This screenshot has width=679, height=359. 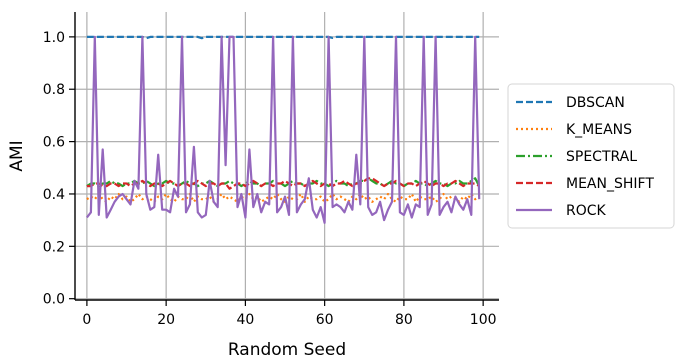 What do you see at coordinates (283, 183) in the screenshot?
I see `series-line-mean-shift` at bounding box center [283, 183].